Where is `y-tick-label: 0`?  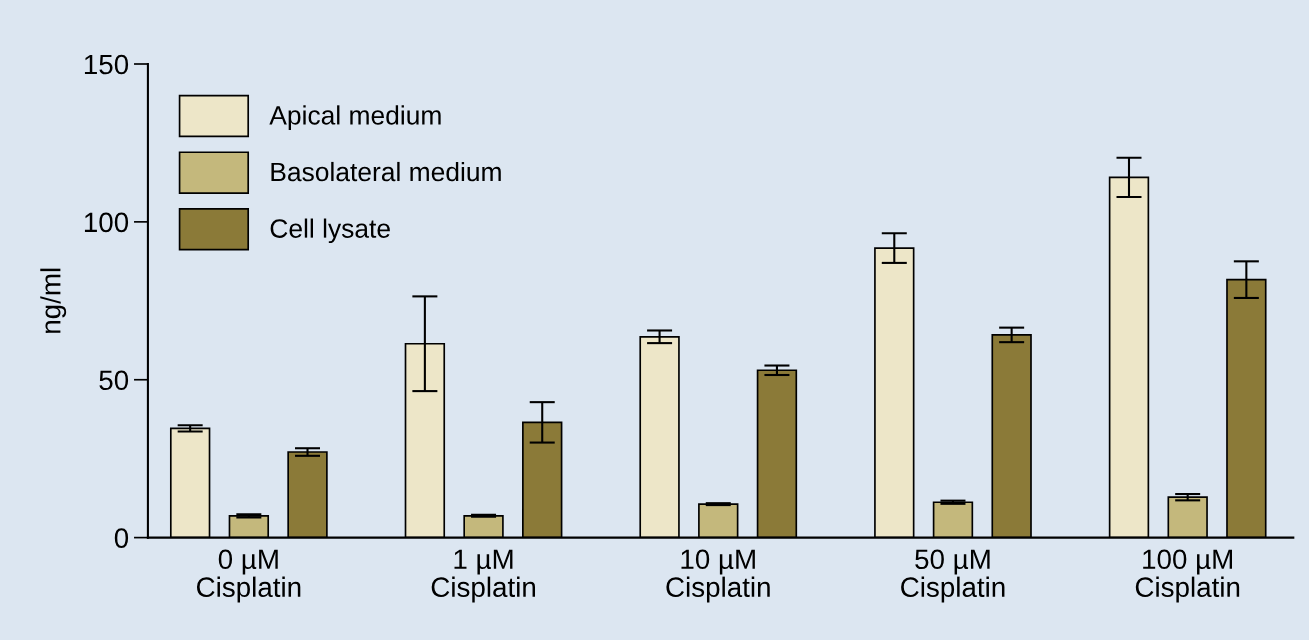
y-tick-label: 0 is located at coordinates (121, 538).